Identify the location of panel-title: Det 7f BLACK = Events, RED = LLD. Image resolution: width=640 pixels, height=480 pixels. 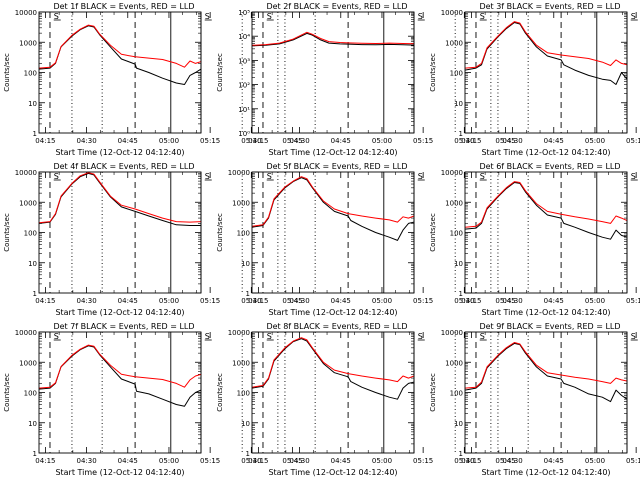
(123, 326).